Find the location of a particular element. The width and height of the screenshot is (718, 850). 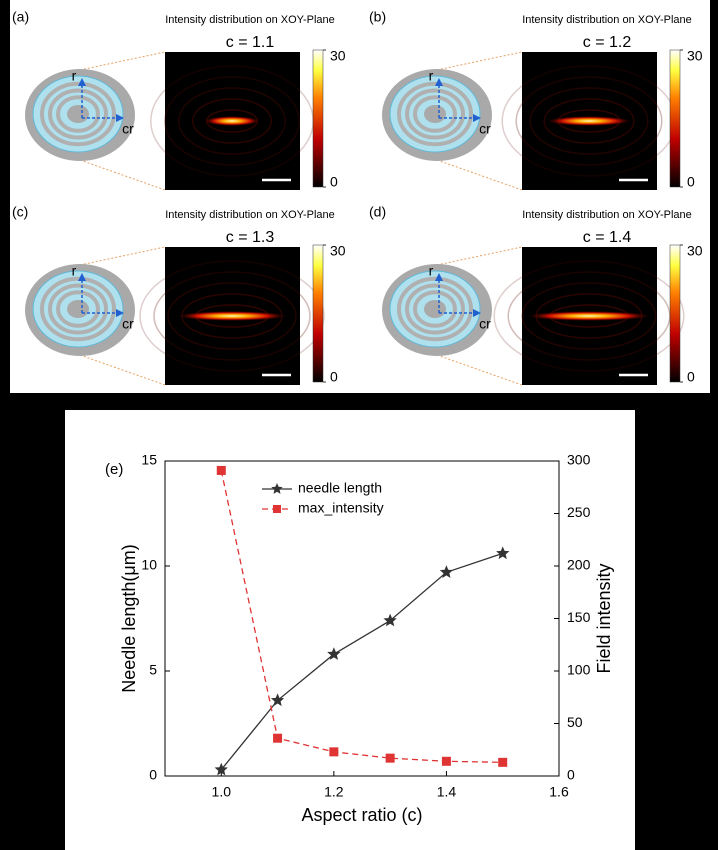

panel-subtitle: c = 1.1 is located at coordinates (250, 42).